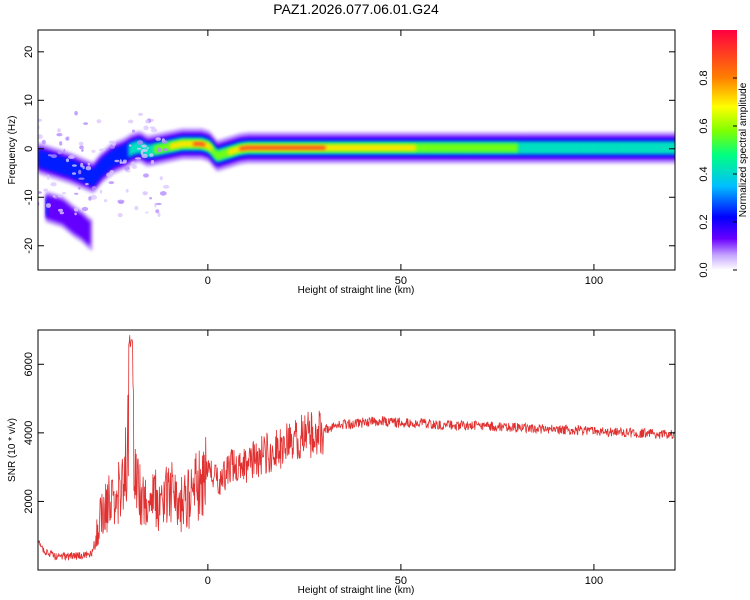 This screenshot has height=600, width=750. I want to click on spectrogram-y-axis-label: Frequency (Hz), so click(12, 150).